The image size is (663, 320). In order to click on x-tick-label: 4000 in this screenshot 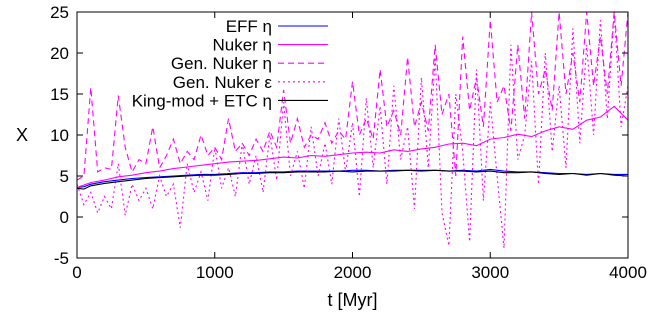, I will do `click(628, 272)`.